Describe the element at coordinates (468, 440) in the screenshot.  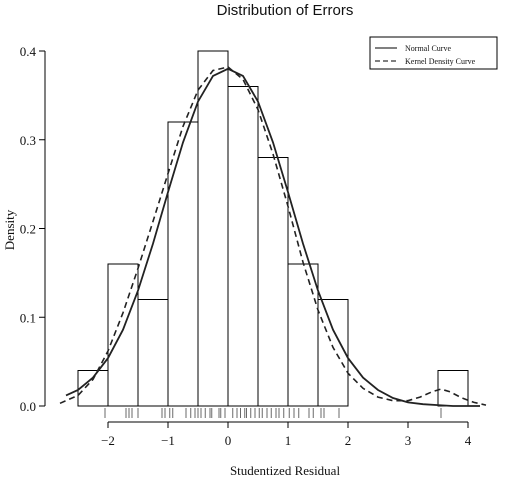
I see `x-tick-label-6: 4` at that location.